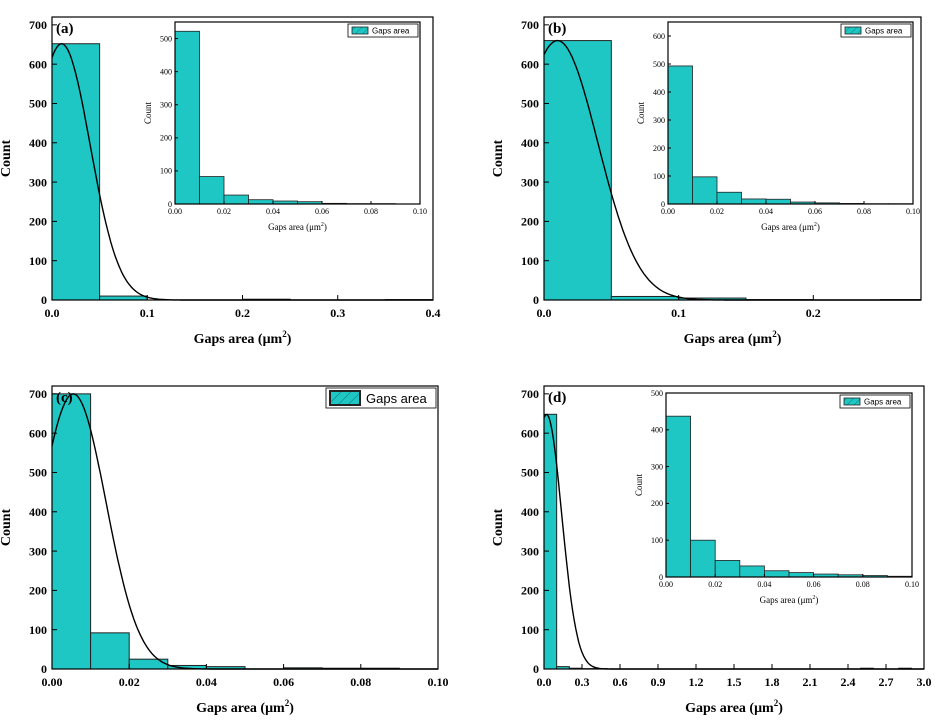 This screenshot has height=725, width=935. Describe the element at coordinates (848, 682) in the screenshot. I see `x-tick-label: 2.4` at that location.